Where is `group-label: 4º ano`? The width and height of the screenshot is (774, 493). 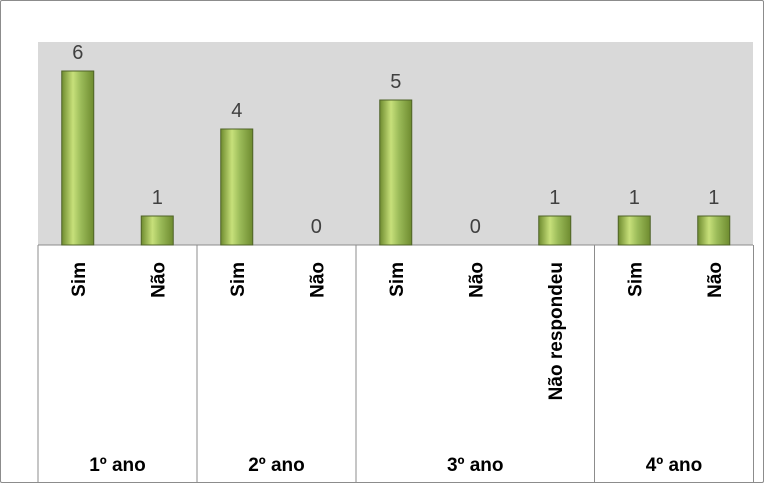 group-label: 4º ano is located at coordinates (674, 465).